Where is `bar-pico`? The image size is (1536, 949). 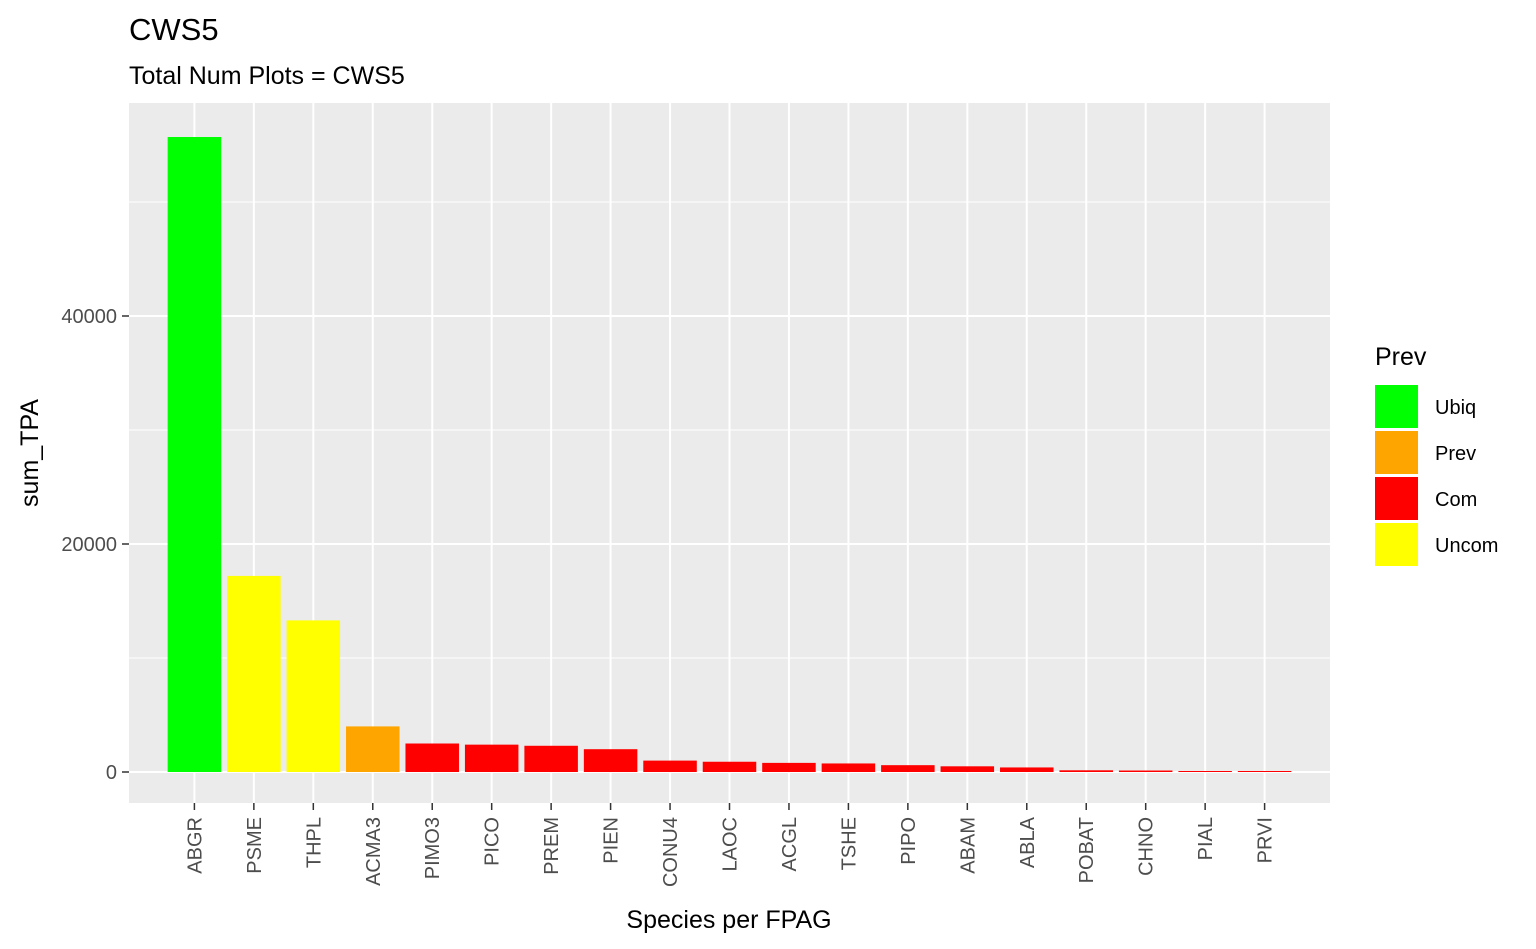 bar-pico is located at coordinates (491, 758).